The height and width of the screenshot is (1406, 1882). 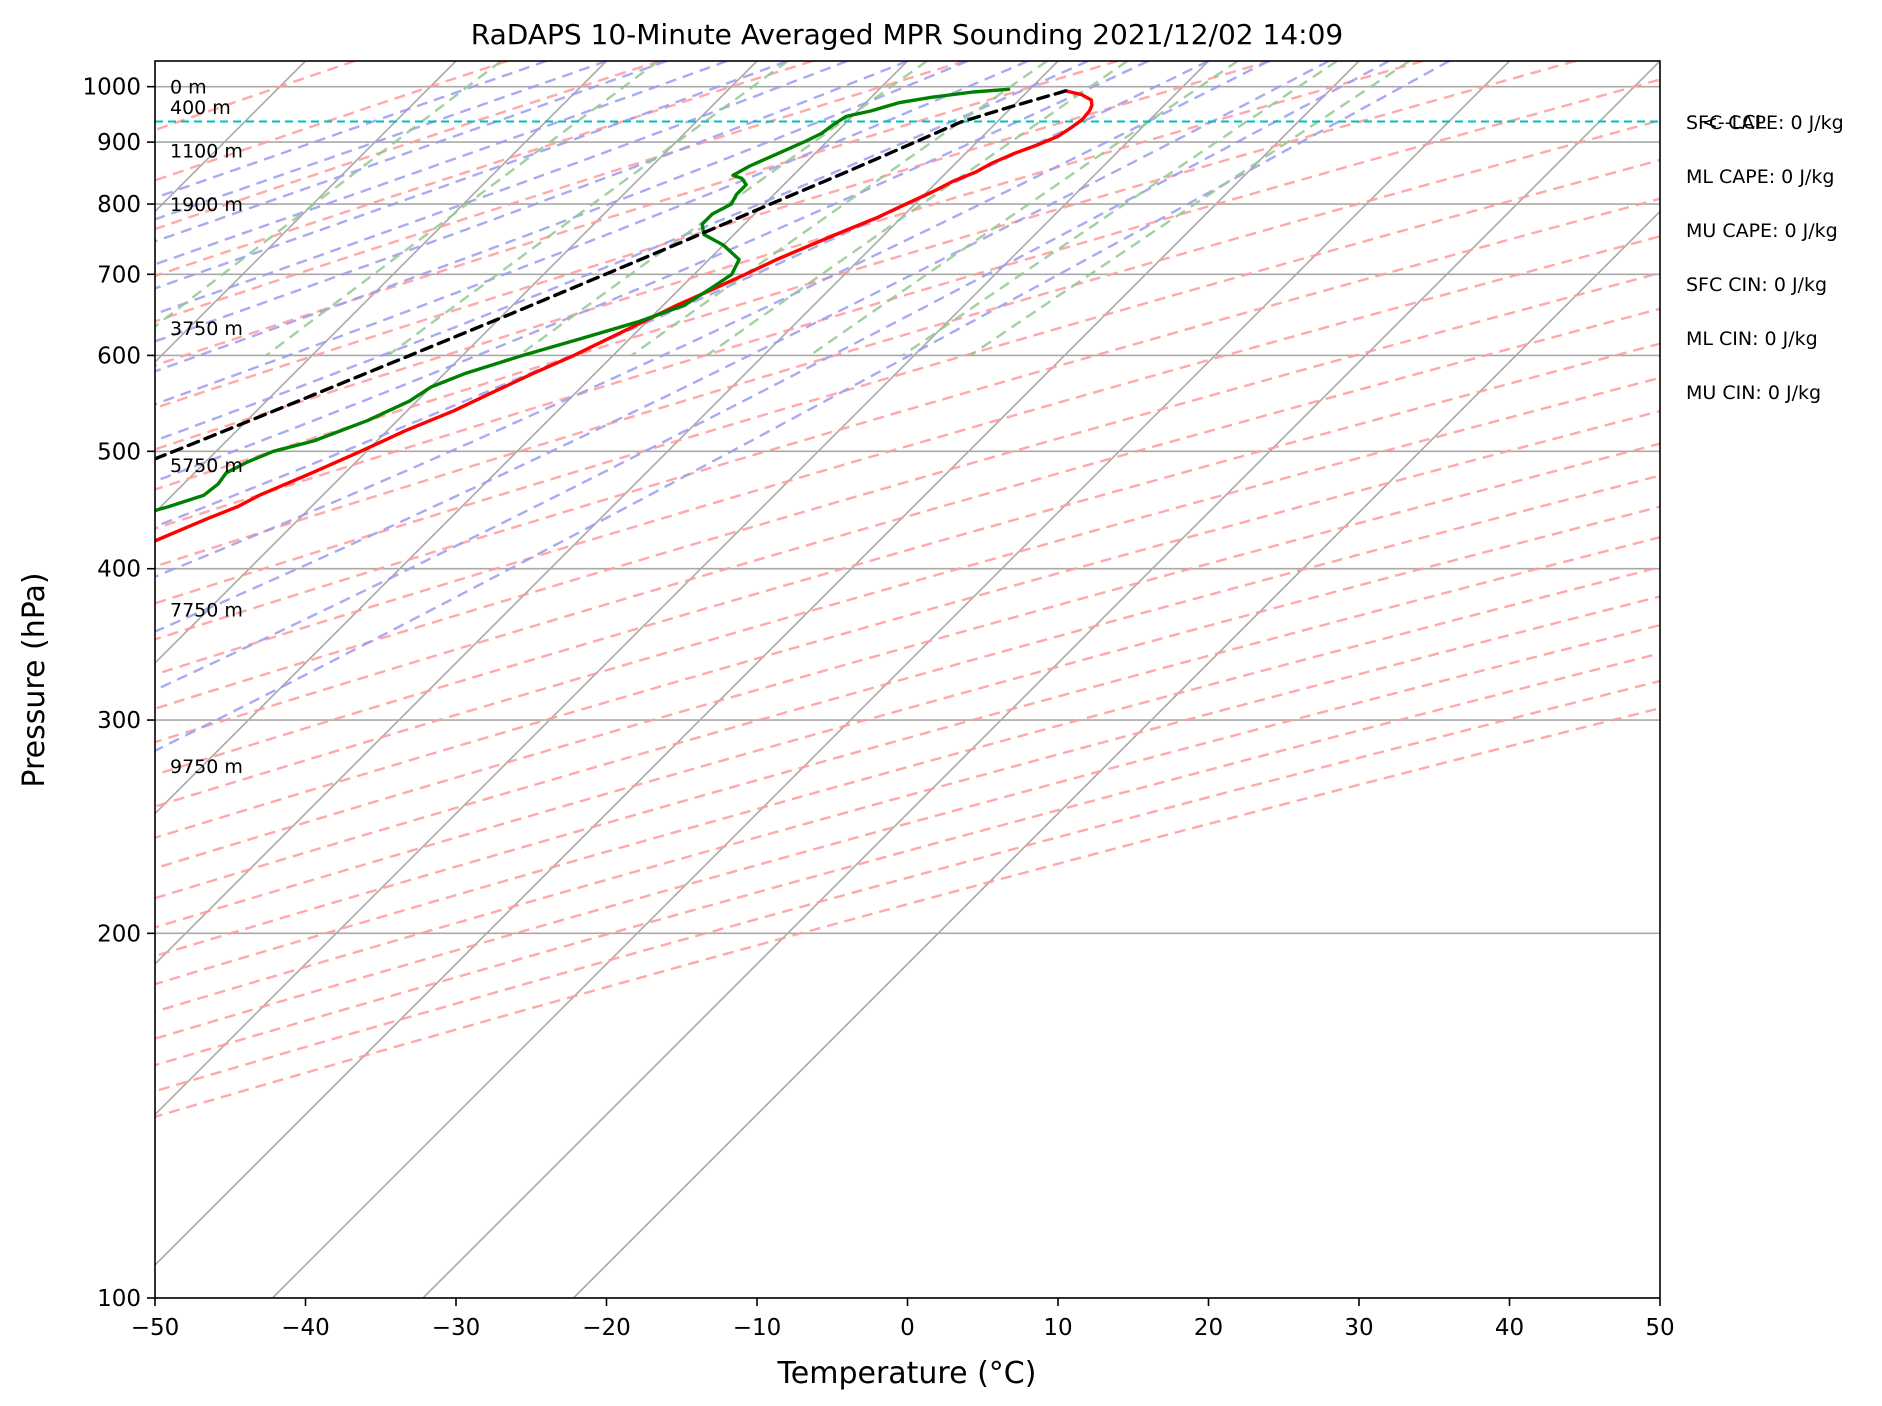 What do you see at coordinates (1734, 122) in the screenshot?
I see `lcl-label: <--LCL` at bounding box center [1734, 122].